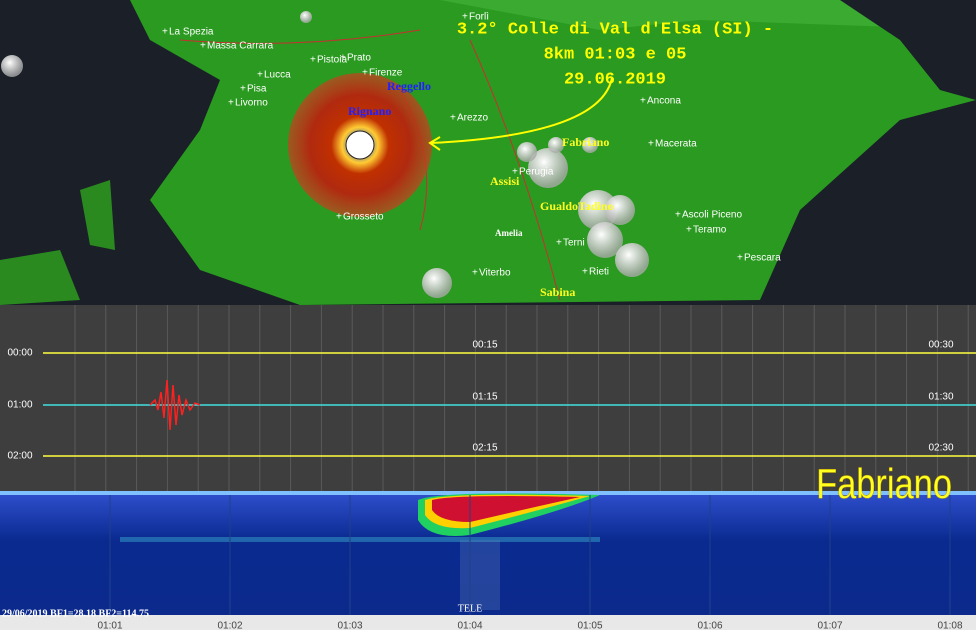 The height and width of the screenshot is (630, 976). What do you see at coordinates (75, 613) in the screenshot?
I see `info-label: 29/06/2019 BF1=28.18 BF2=114.75` at bounding box center [75, 613].